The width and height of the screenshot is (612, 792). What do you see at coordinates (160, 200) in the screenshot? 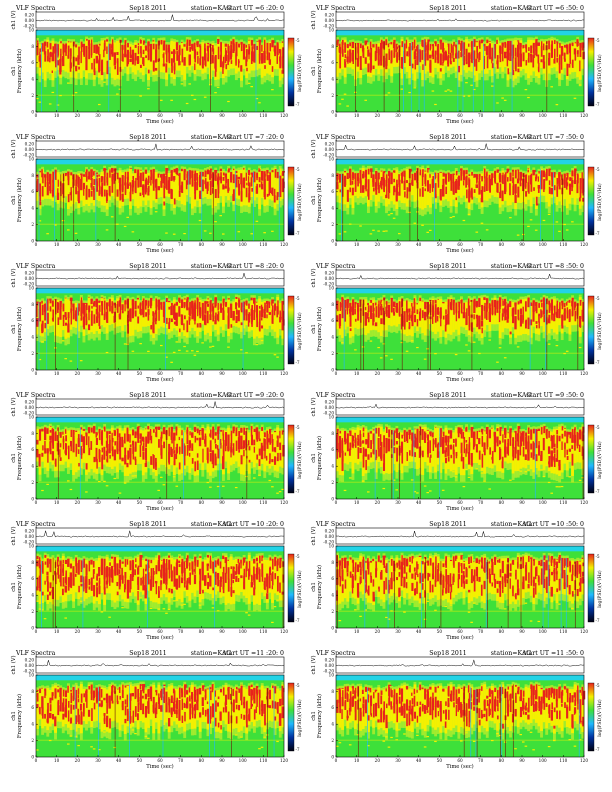
I see `spectrogram-heatmap` at bounding box center [160, 200].